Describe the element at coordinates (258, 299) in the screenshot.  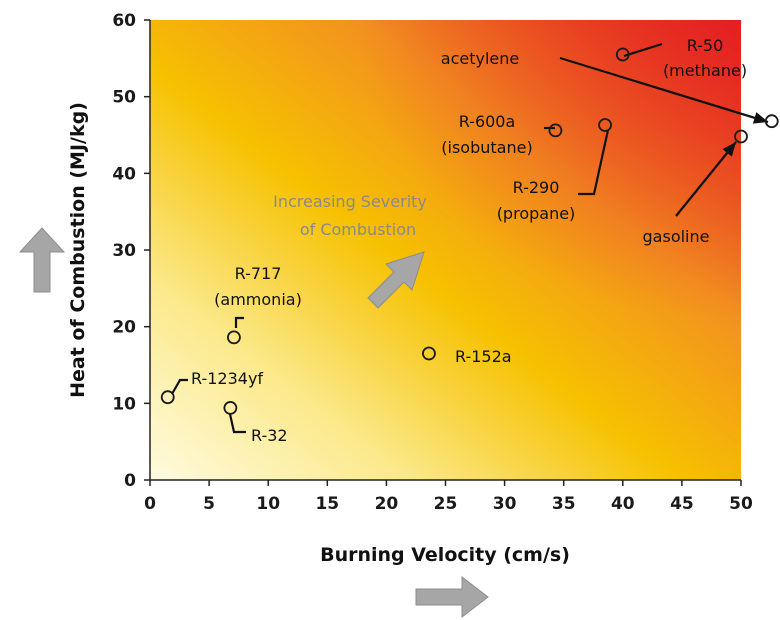
I see `point-label: (ammonia)` at that location.